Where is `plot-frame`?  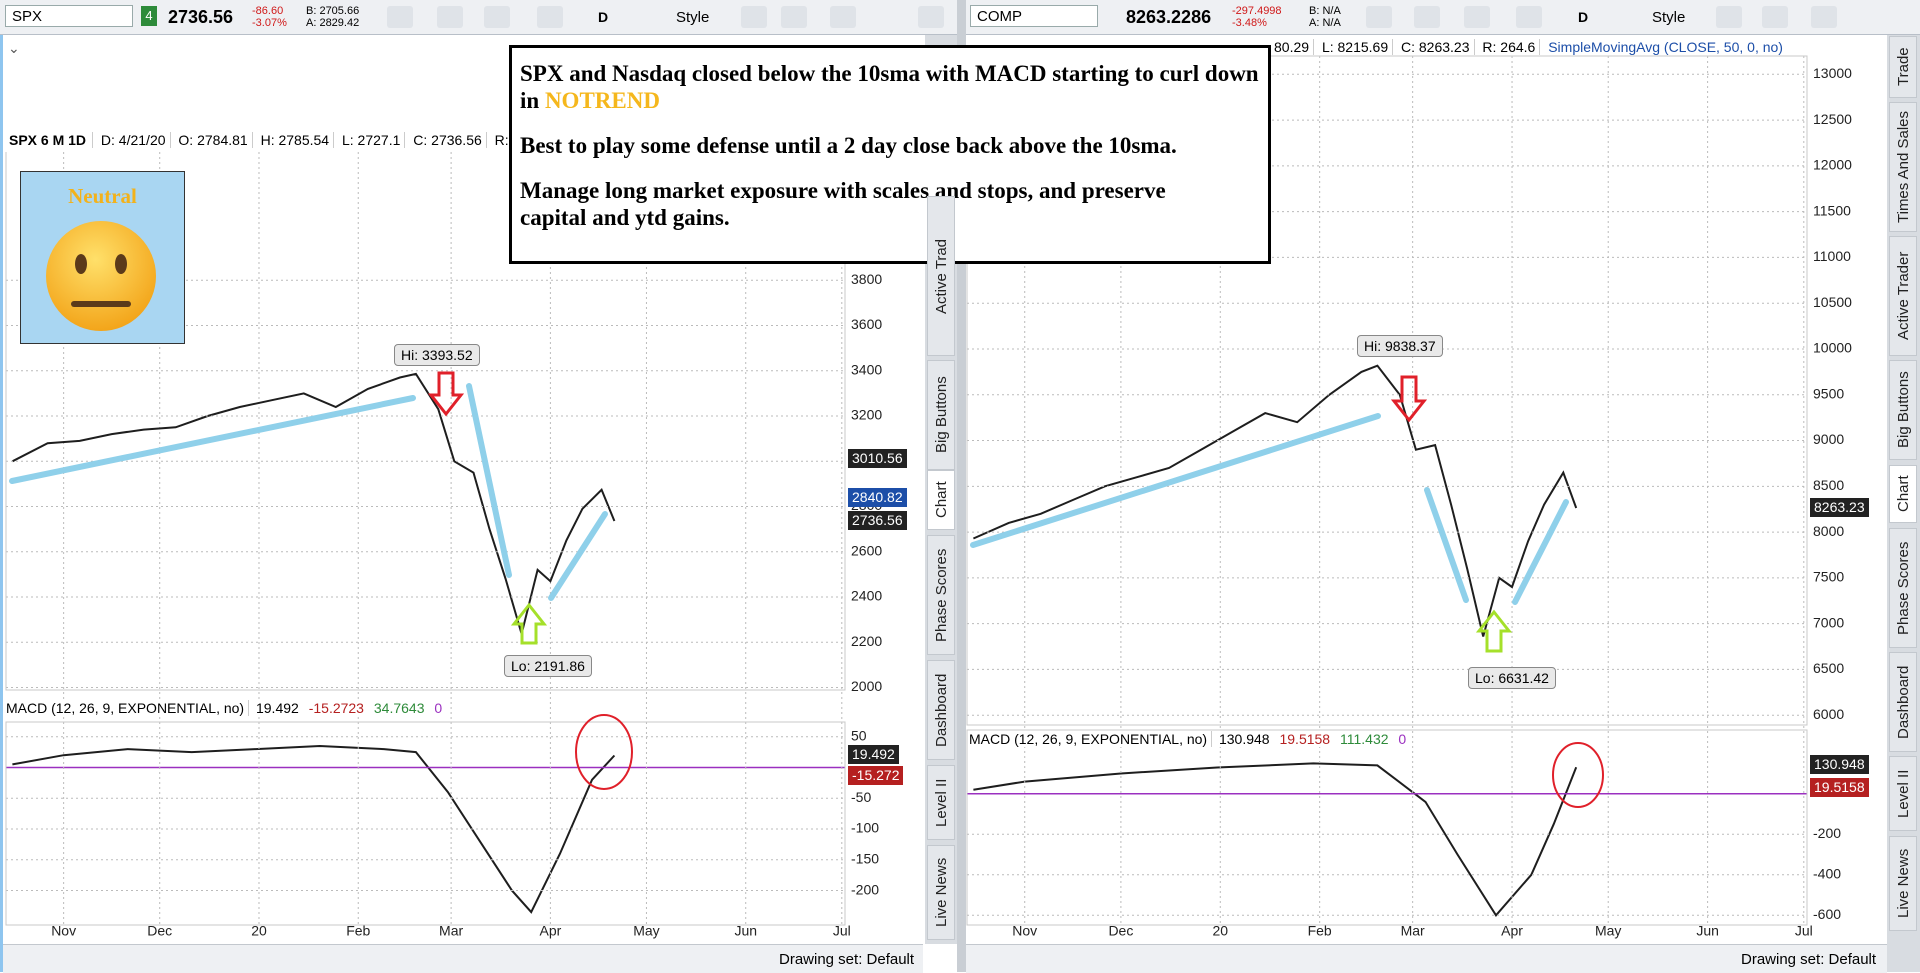
plot-frame is located at coordinates (1387, 827).